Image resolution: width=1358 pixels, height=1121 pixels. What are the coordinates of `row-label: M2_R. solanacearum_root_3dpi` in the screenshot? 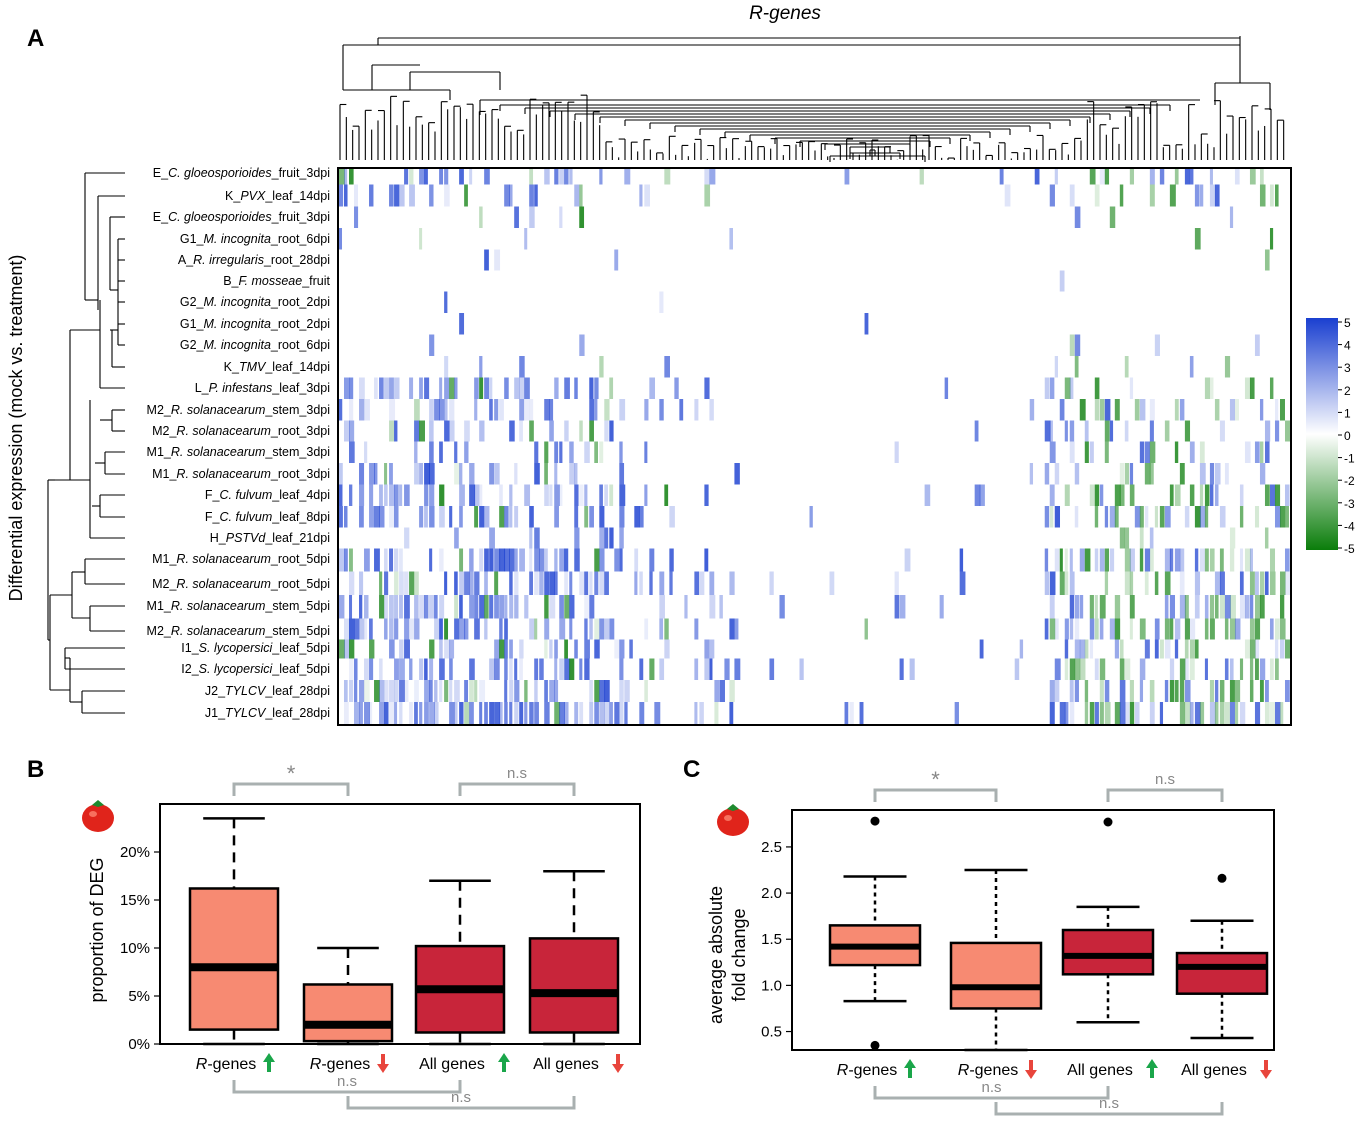 It's located at (241, 431).